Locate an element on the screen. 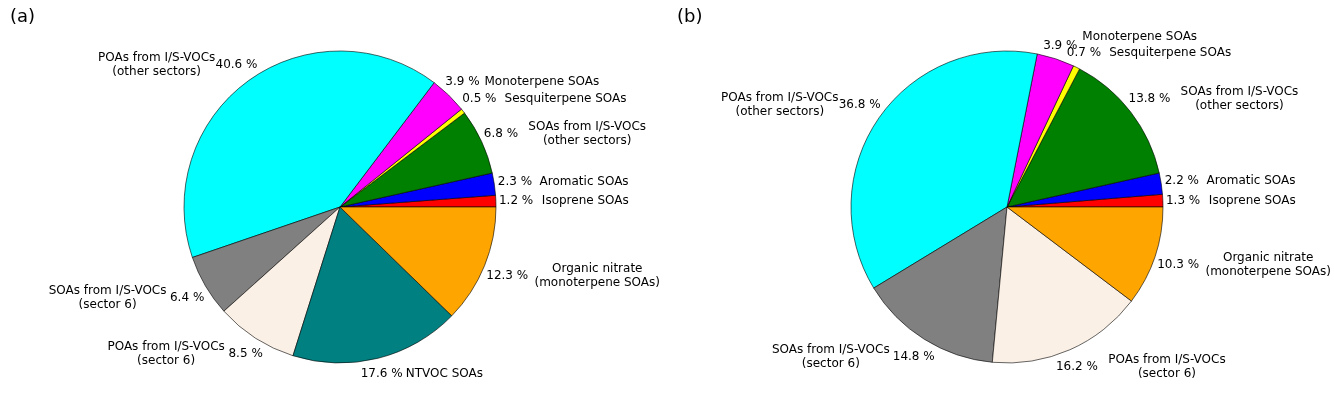 This screenshot has width=1334, height=412. chart-title: (b) is located at coordinates (690, 15).